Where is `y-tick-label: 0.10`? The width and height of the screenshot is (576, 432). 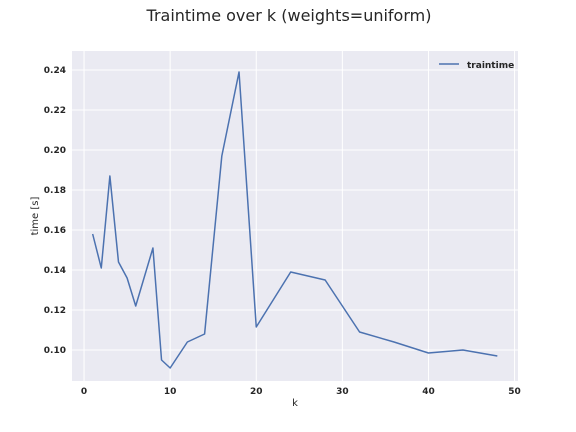
y-tick-label: 0.10 is located at coordinates (55, 351).